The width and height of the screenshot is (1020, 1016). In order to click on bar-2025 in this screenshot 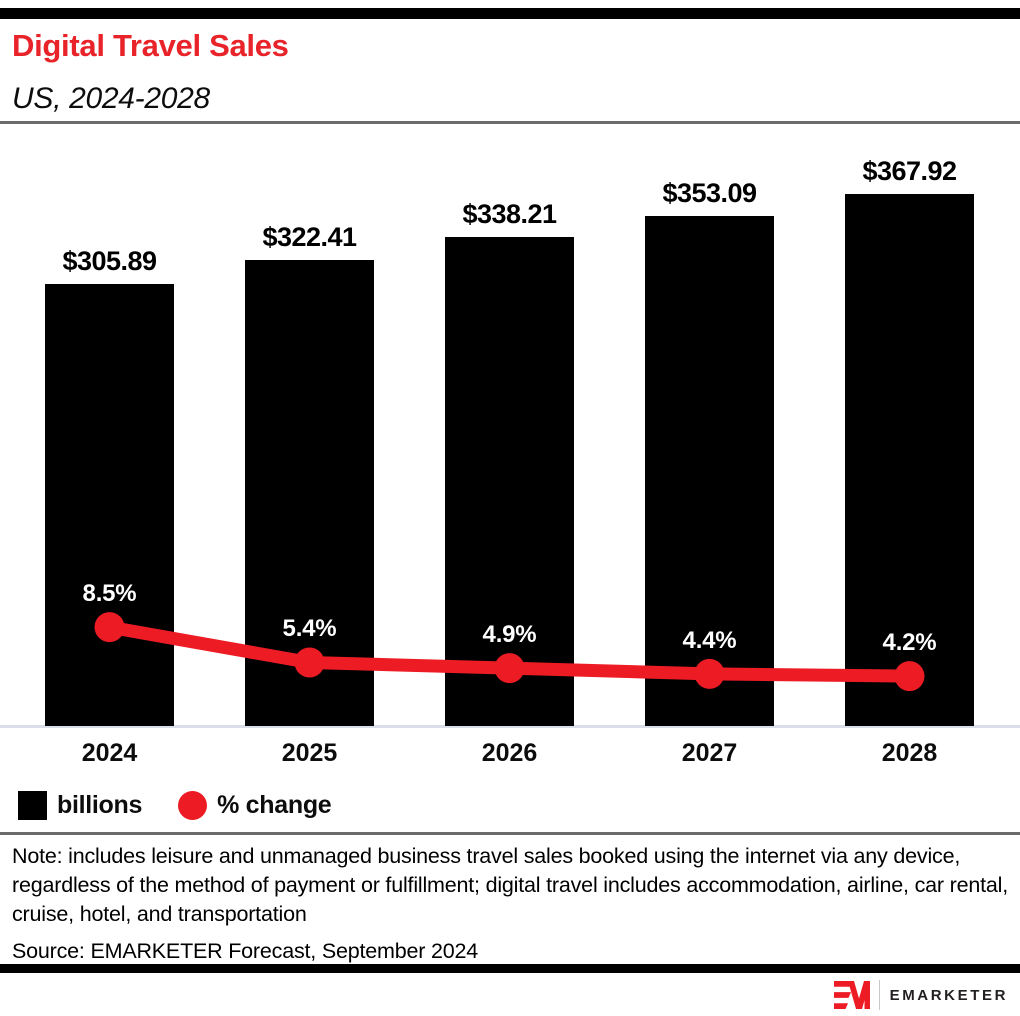, I will do `click(309, 493)`.